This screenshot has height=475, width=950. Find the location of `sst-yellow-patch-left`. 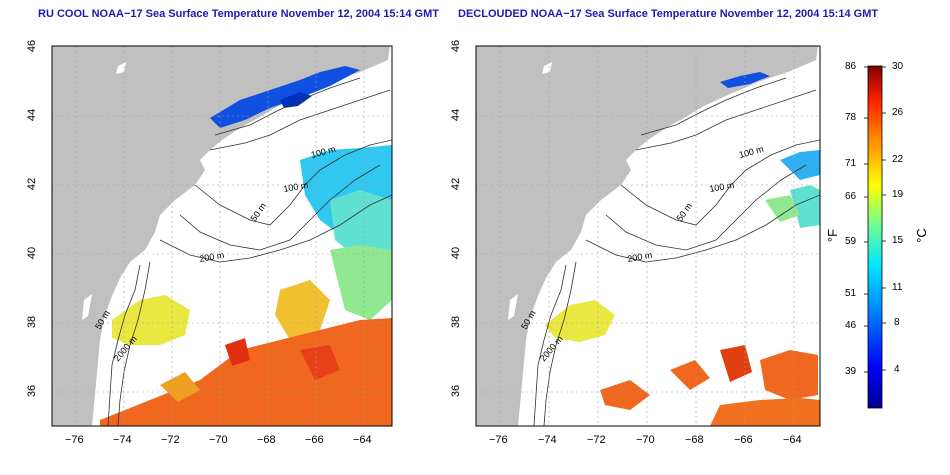

sst-yellow-patch-left is located at coordinates (151, 320).